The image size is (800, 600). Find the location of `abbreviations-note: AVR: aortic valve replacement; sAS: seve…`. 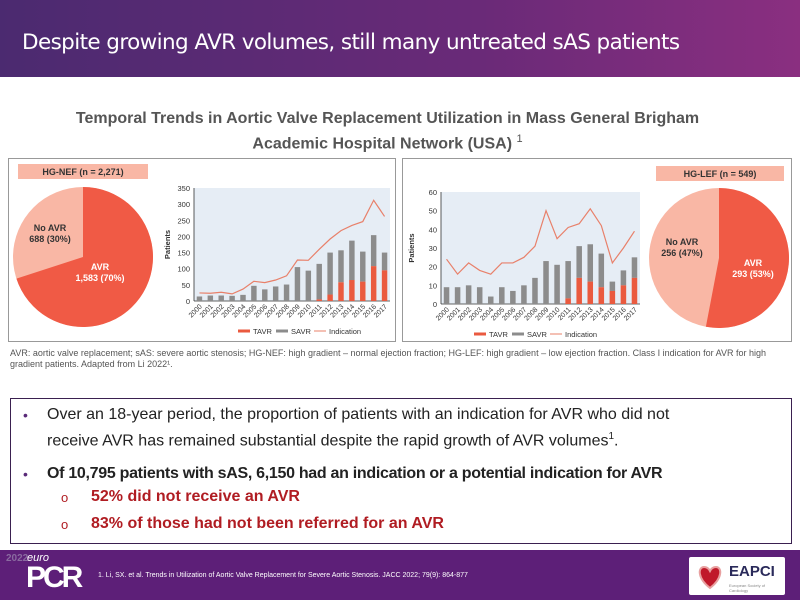

abbreviations-note: AVR: aortic valve replacement; sAS: seve… is located at coordinates (388, 358).